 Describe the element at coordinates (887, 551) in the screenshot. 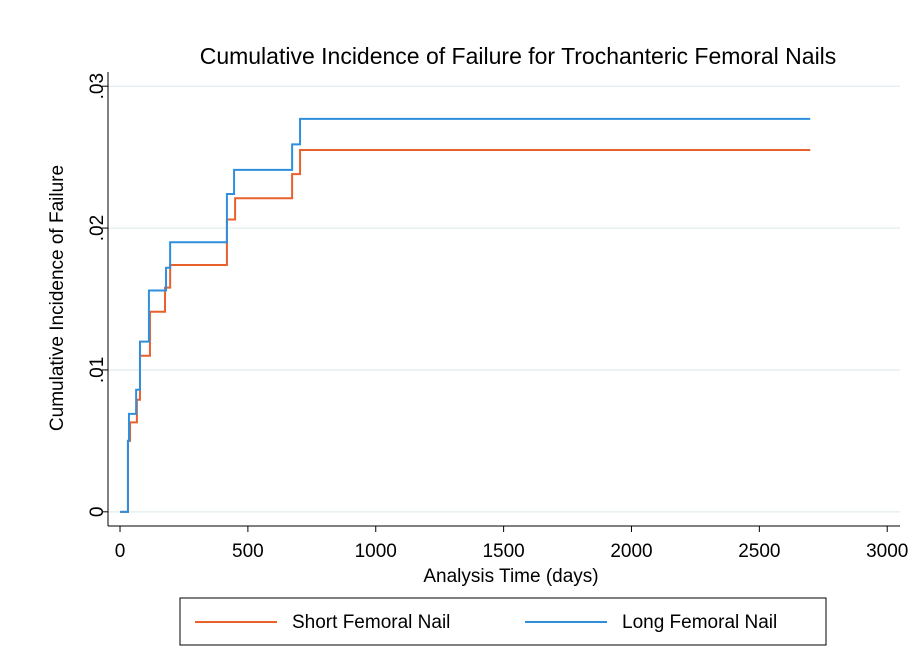

I see `x-tick-label: 3000` at that location.